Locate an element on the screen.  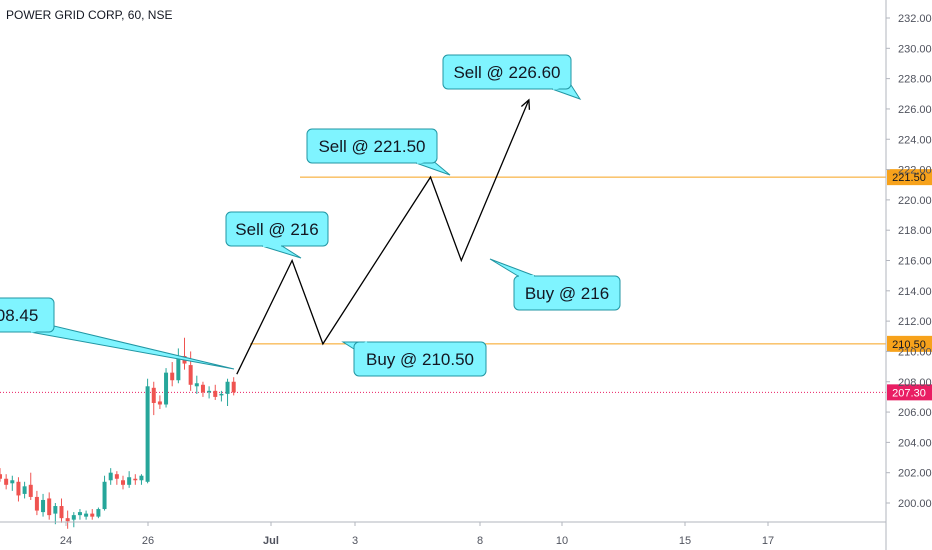
y-tick-label: 228.00 is located at coordinates (915, 80).